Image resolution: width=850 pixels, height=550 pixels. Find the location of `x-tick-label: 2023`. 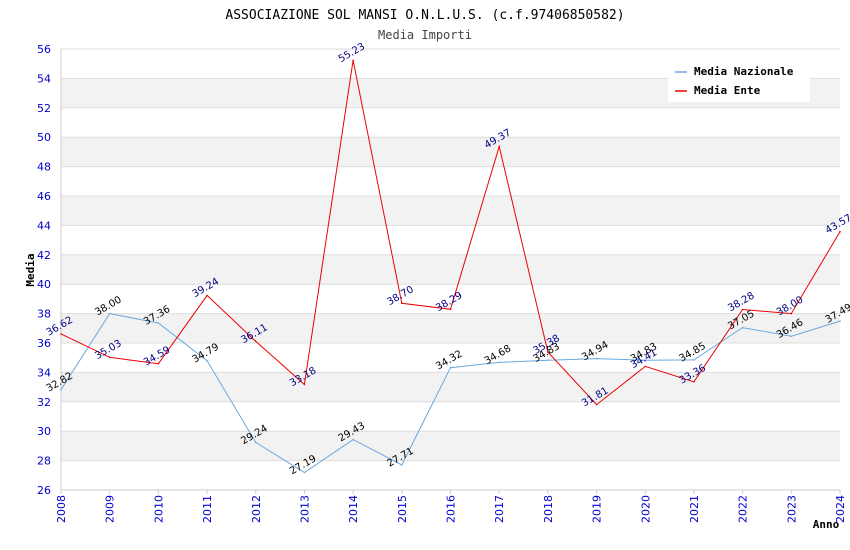

x-tick-label: 2023 is located at coordinates (791, 509).